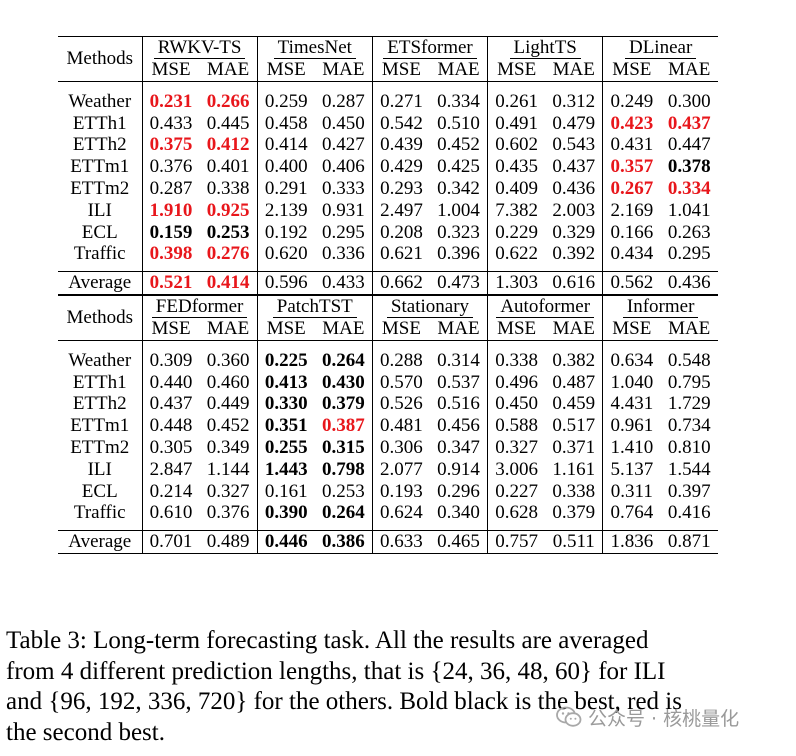  What do you see at coordinates (516, 447) in the screenshot?
I see `cell-value: 0.327` at bounding box center [516, 447].